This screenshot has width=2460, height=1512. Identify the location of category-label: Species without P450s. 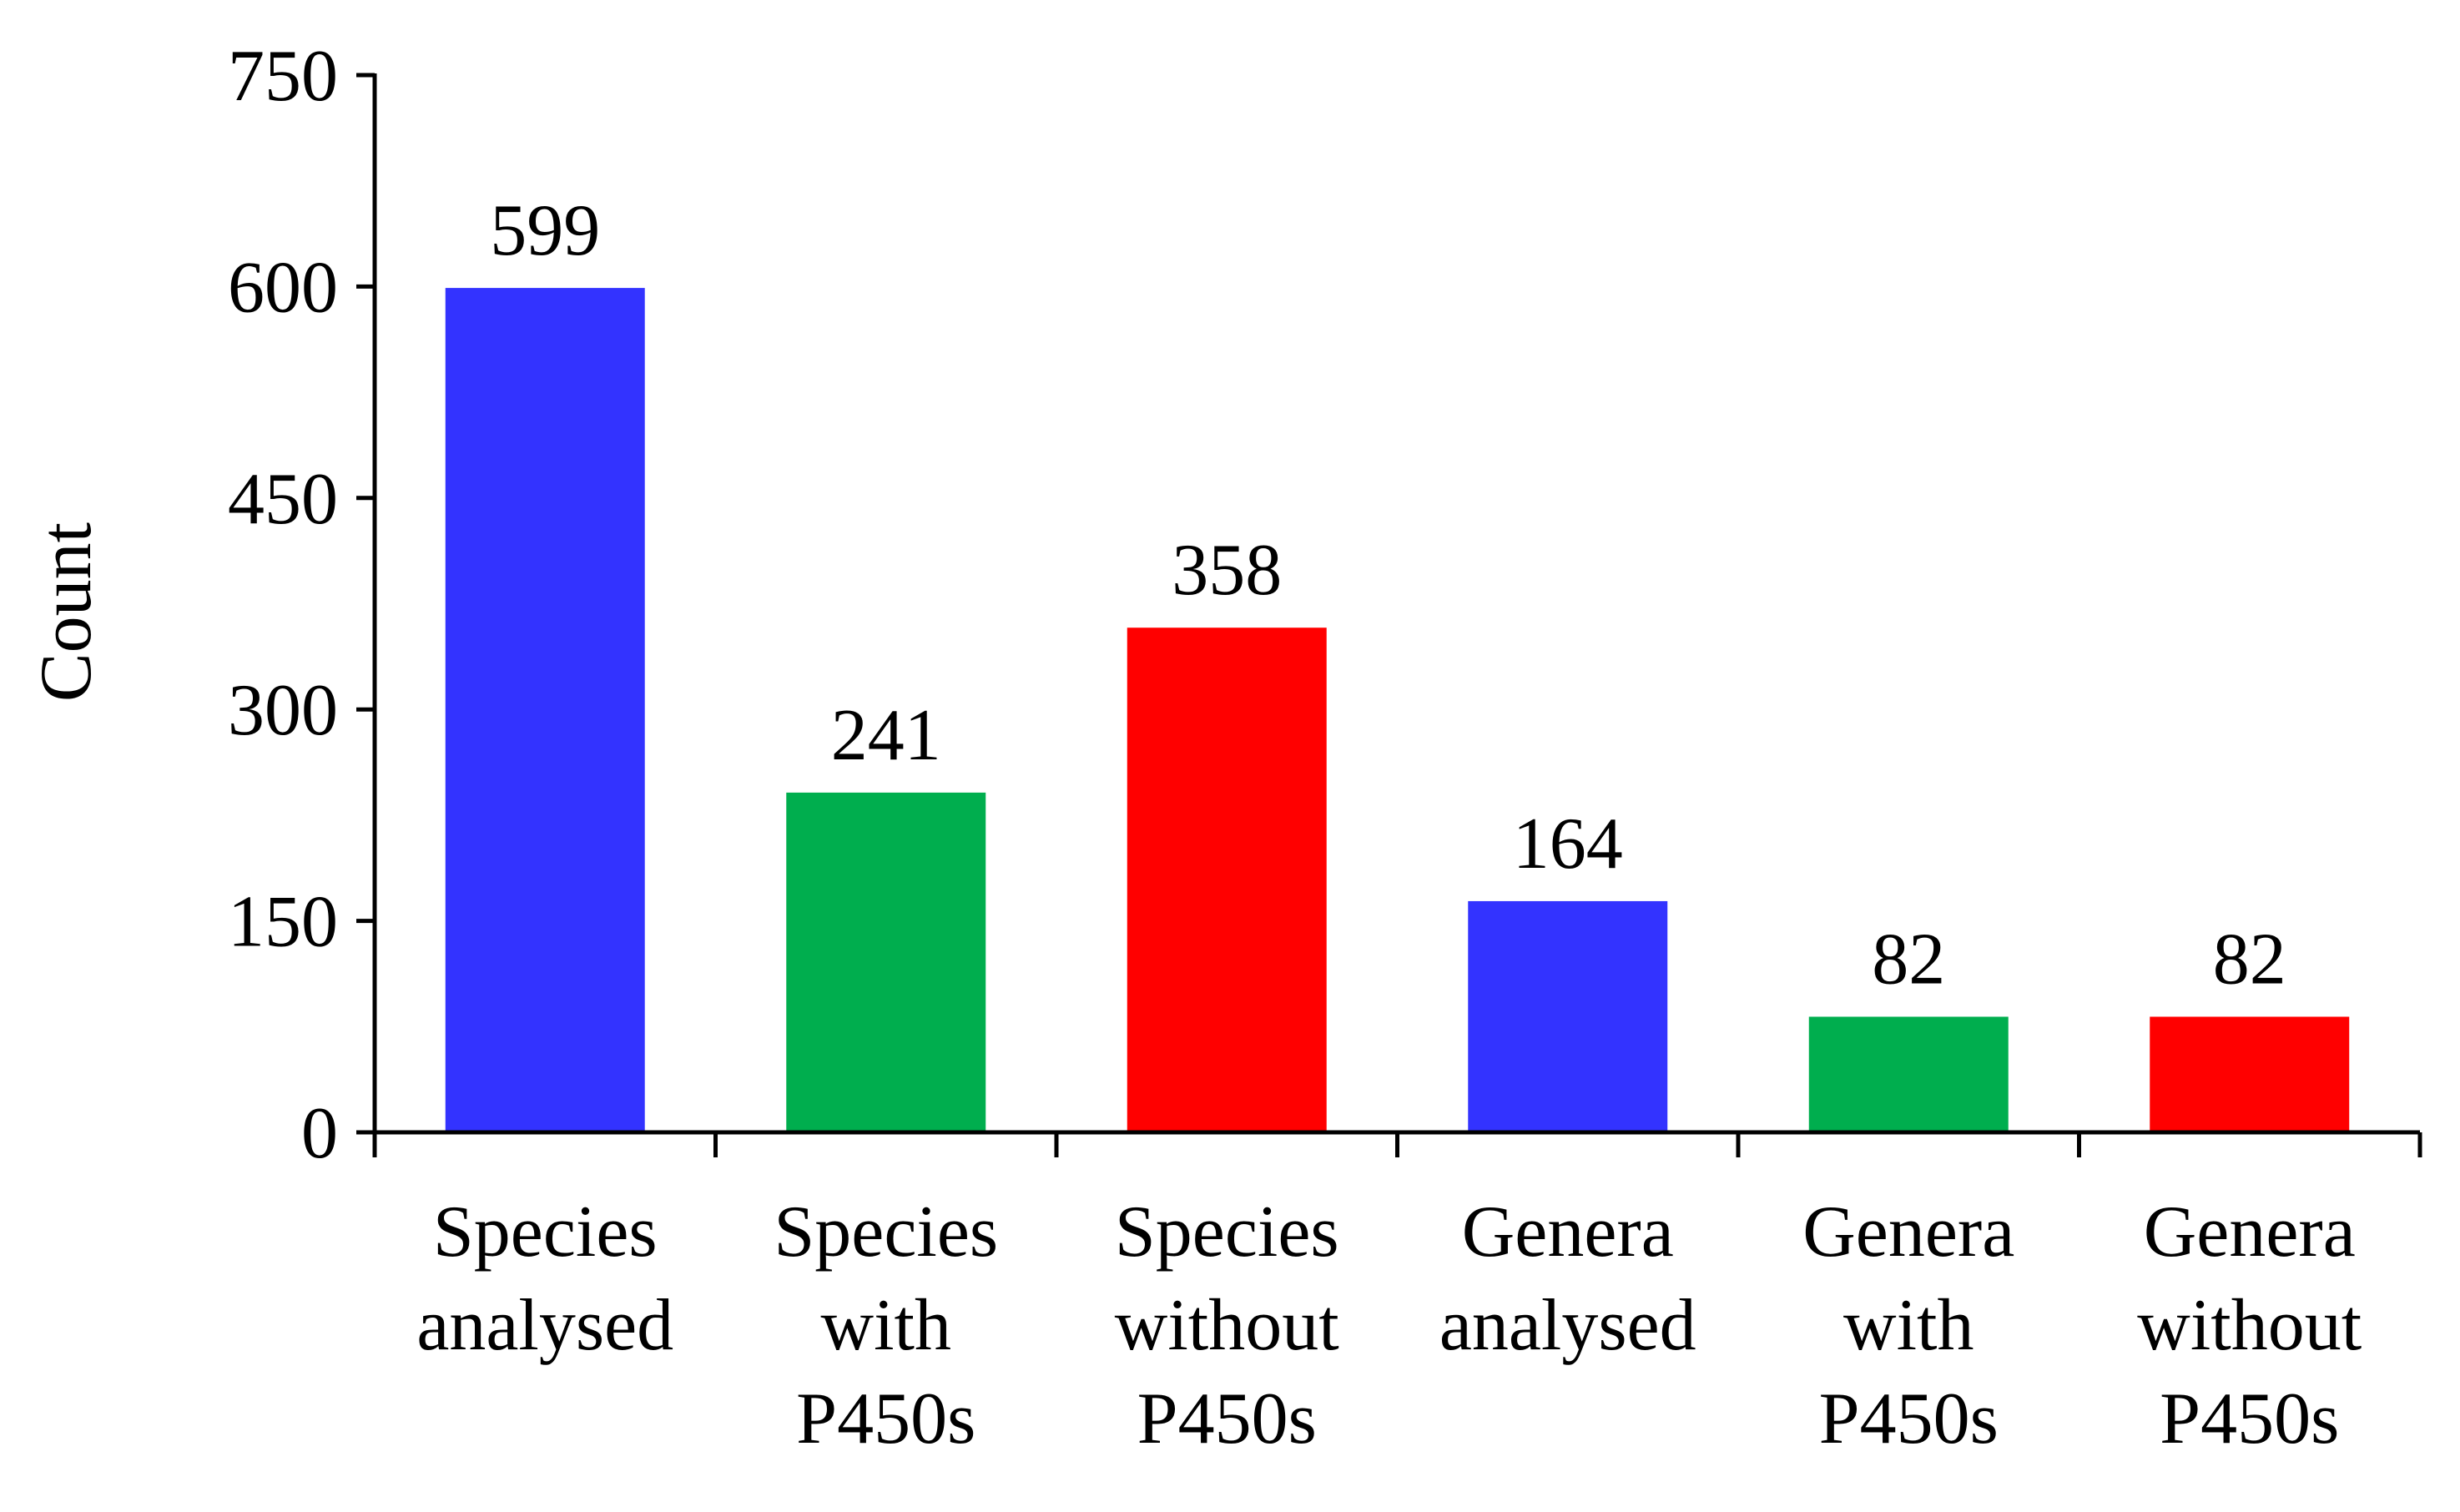
(1227, 1326).